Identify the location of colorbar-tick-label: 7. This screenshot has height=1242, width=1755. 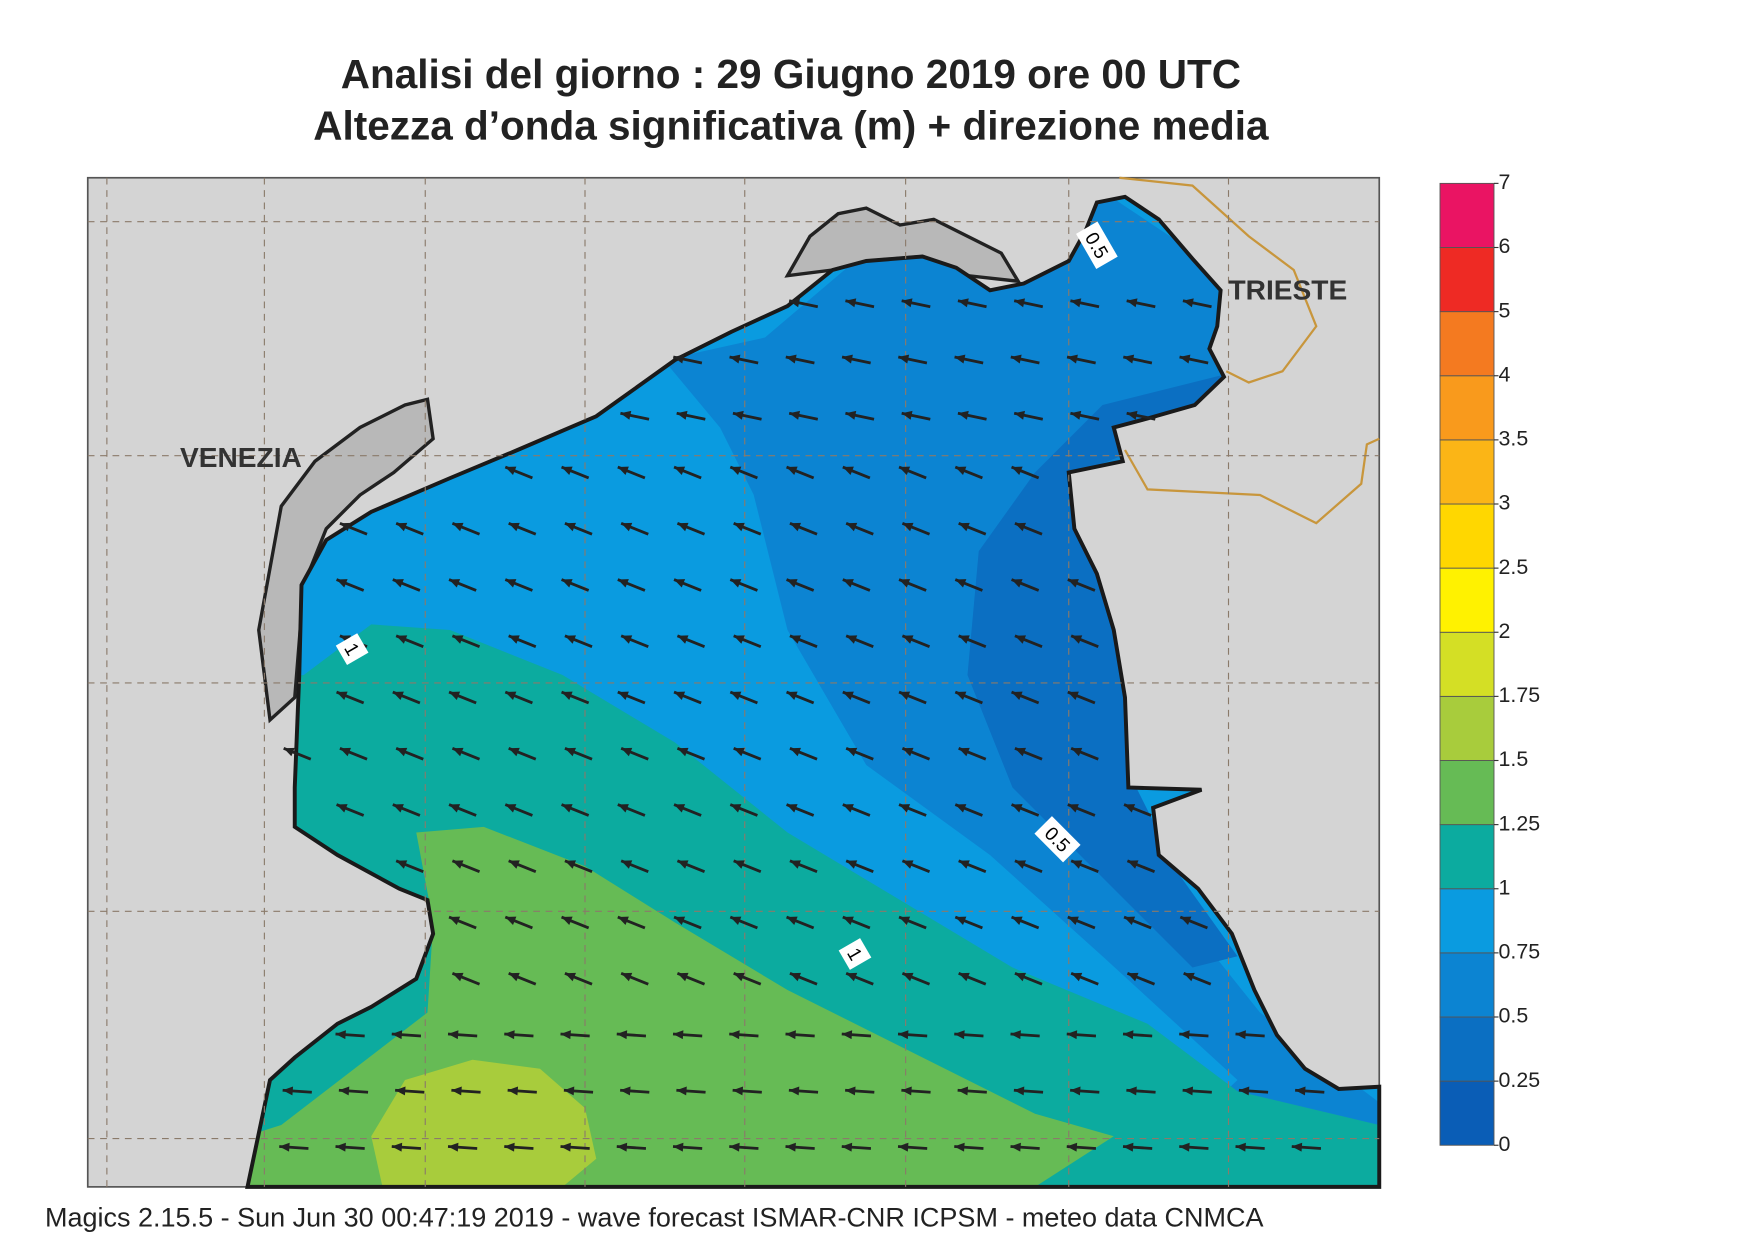
(1505, 182).